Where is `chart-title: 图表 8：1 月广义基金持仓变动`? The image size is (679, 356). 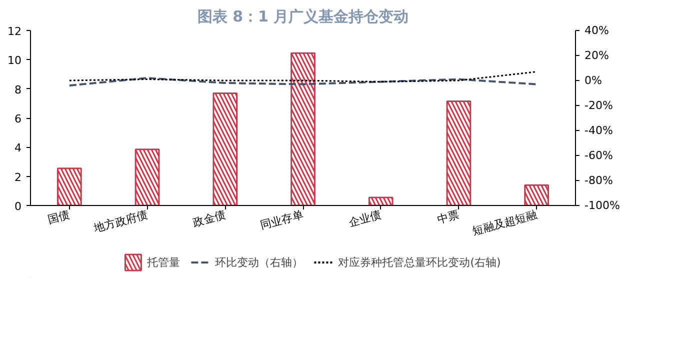 chart-title: 图表 8：1 月广义基金持仓变动 is located at coordinates (303, 17).